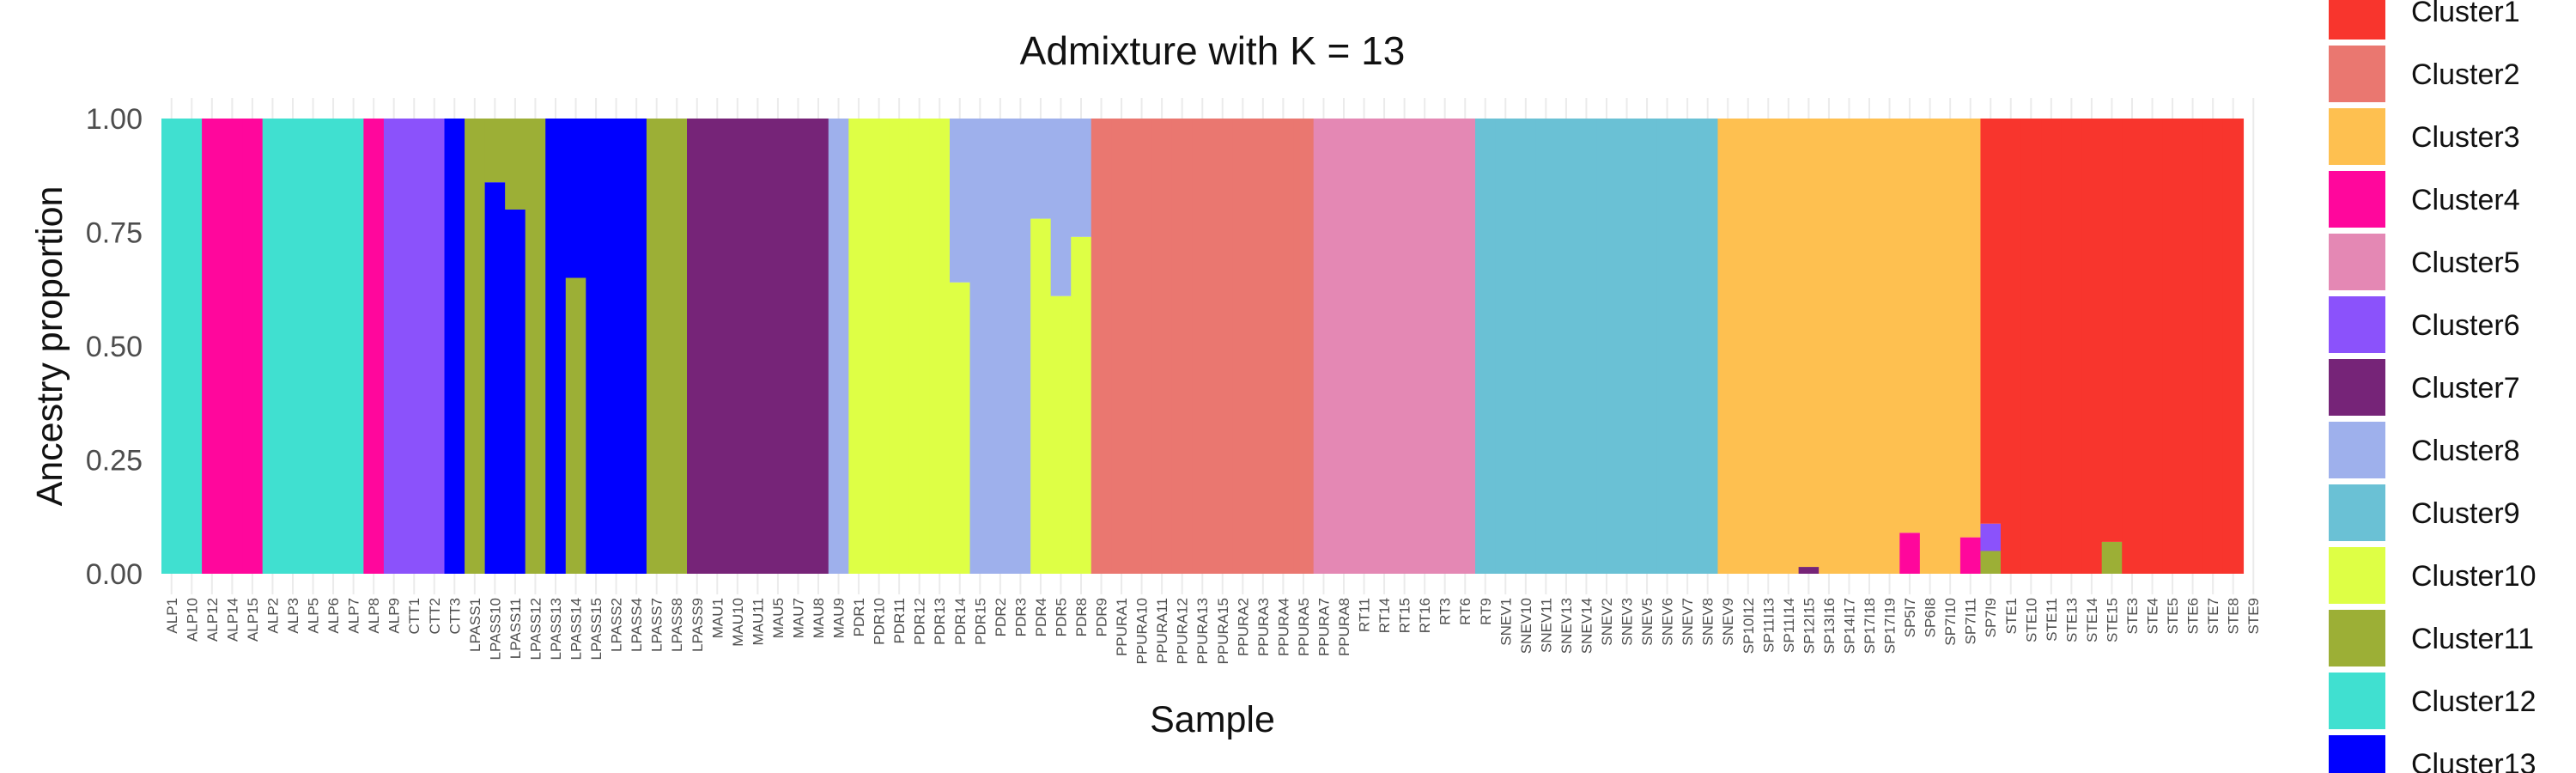 The image size is (2576, 773). What do you see at coordinates (920, 621) in the screenshot?
I see `x-tick-label: PDR12` at bounding box center [920, 621].